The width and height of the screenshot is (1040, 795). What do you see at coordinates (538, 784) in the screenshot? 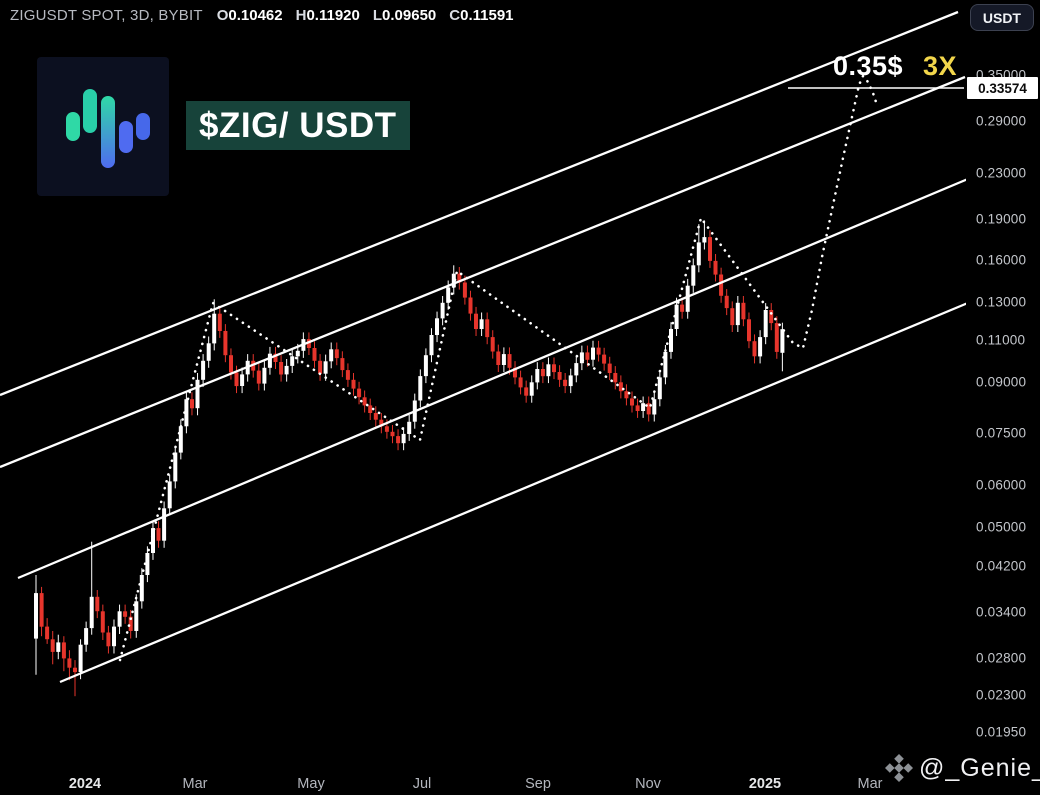
I see `time-tick-label: Sep` at bounding box center [538, 784].